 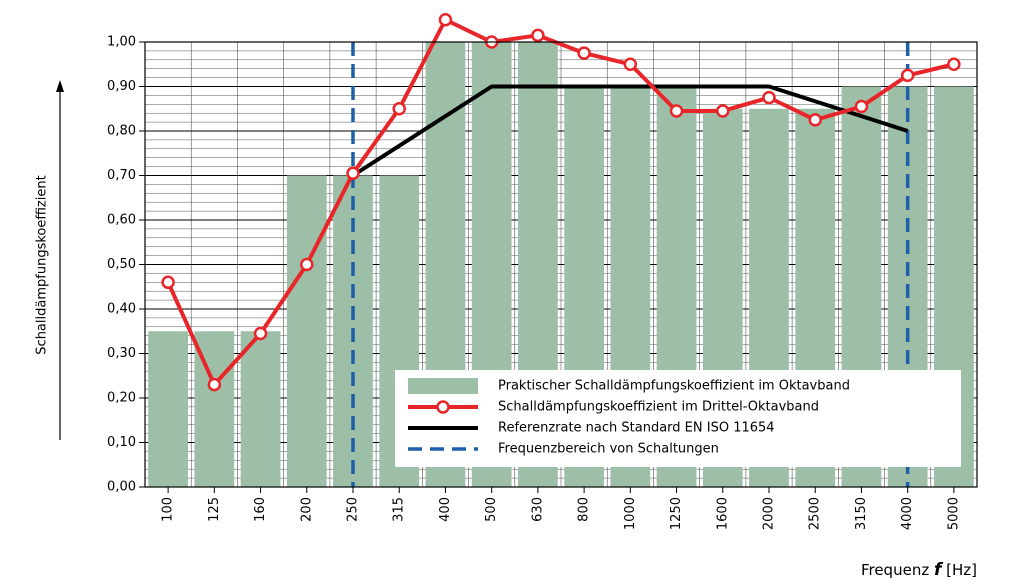 What do you see at coordinates (636, 428) in the screenshot?
I see `legend-label: Referenzrate nach Standard EN ISO 11654` at bounding box center [636, 428].